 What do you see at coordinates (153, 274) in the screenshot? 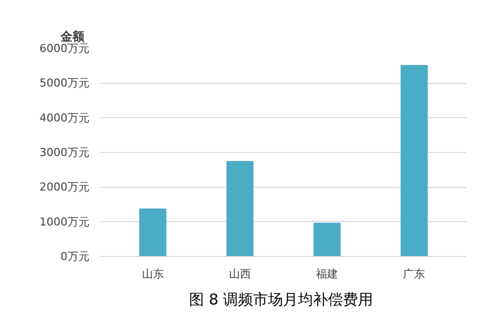
I see `x-tick-label: 山东` at bounding box center [153, 274].